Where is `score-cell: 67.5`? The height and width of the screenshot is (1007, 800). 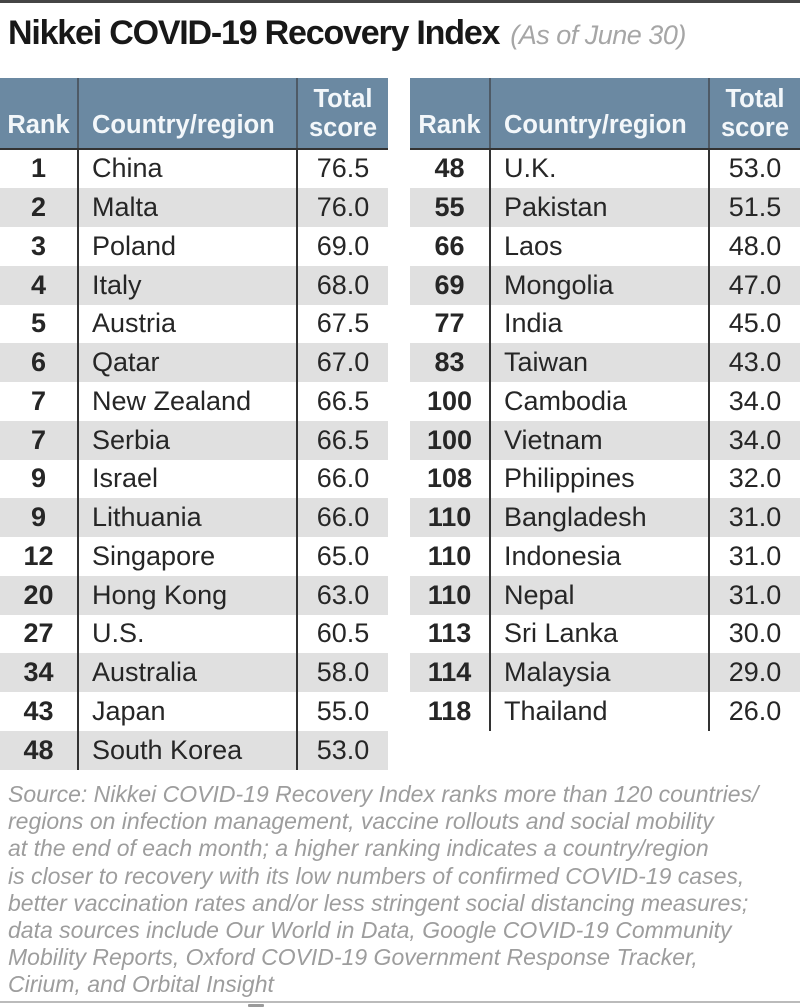
score-cell: 67.5 is located at coordinates (343, 323).